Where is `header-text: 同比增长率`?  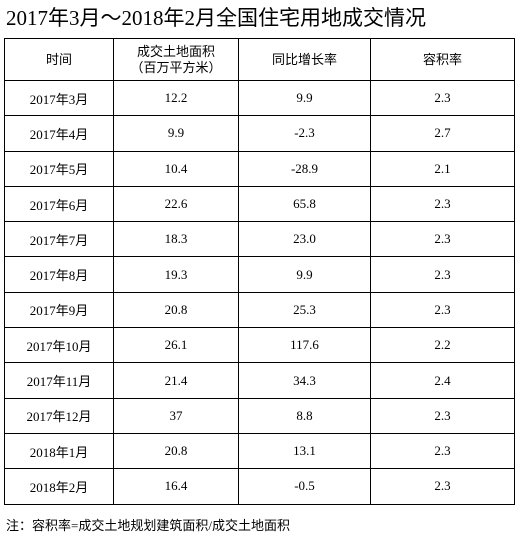
header-text: 同比增长率 is located at coordinates (304, 59).